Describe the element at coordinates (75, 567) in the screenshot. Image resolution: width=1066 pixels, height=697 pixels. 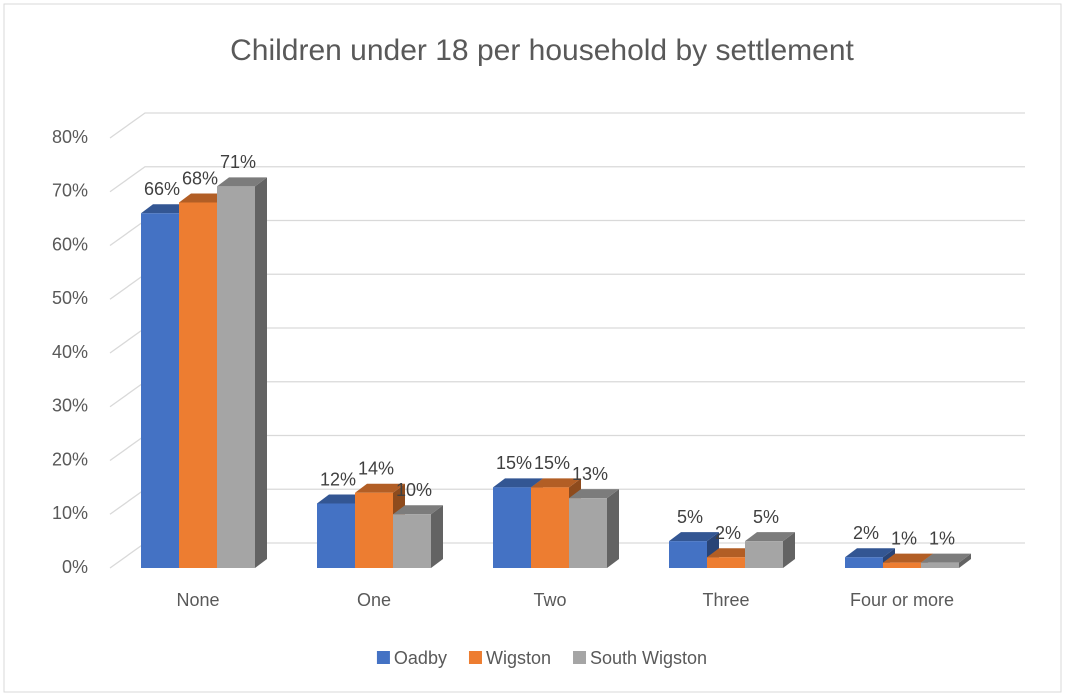
I see `y-tick-label: 0%` at that location.